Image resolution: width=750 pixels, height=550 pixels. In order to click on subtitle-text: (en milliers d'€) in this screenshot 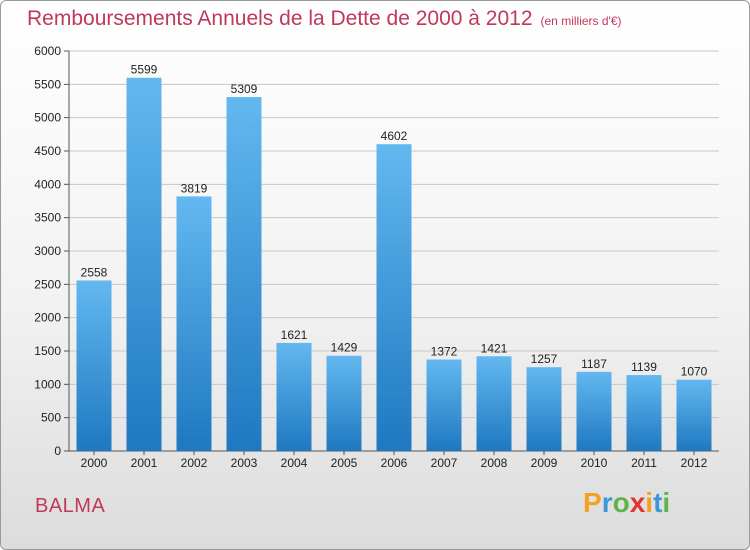, I will do `click(581, 21)`.